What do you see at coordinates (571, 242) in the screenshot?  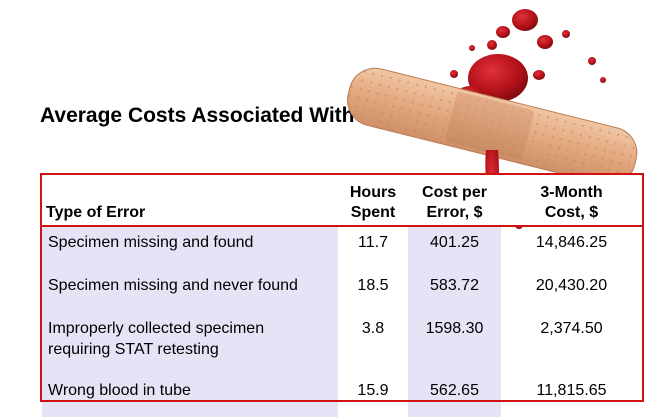 I see `cell-three-month-cost: 14,846.25` at bounding box center [571, 242].